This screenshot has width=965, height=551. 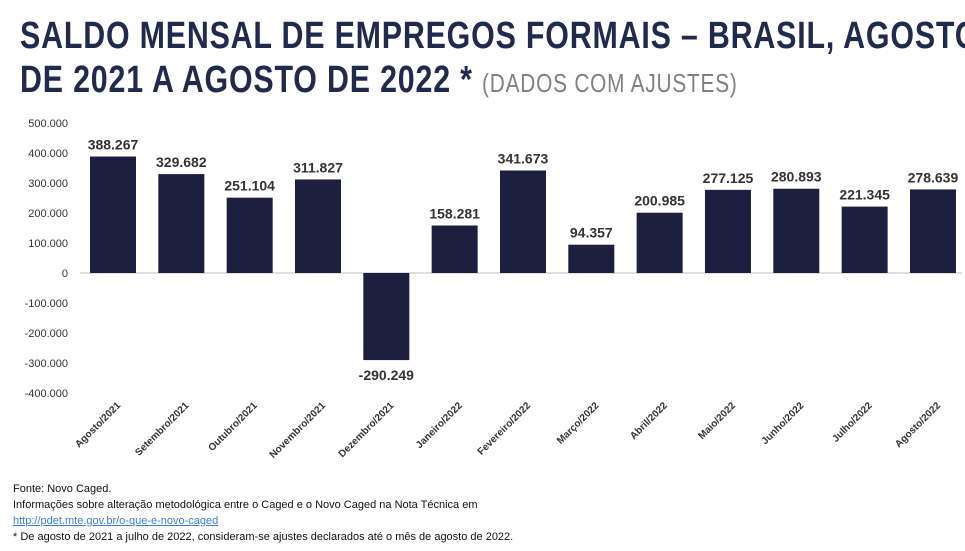 I want to click on y-tick-label: 300.000, so click(x=48, y=184).